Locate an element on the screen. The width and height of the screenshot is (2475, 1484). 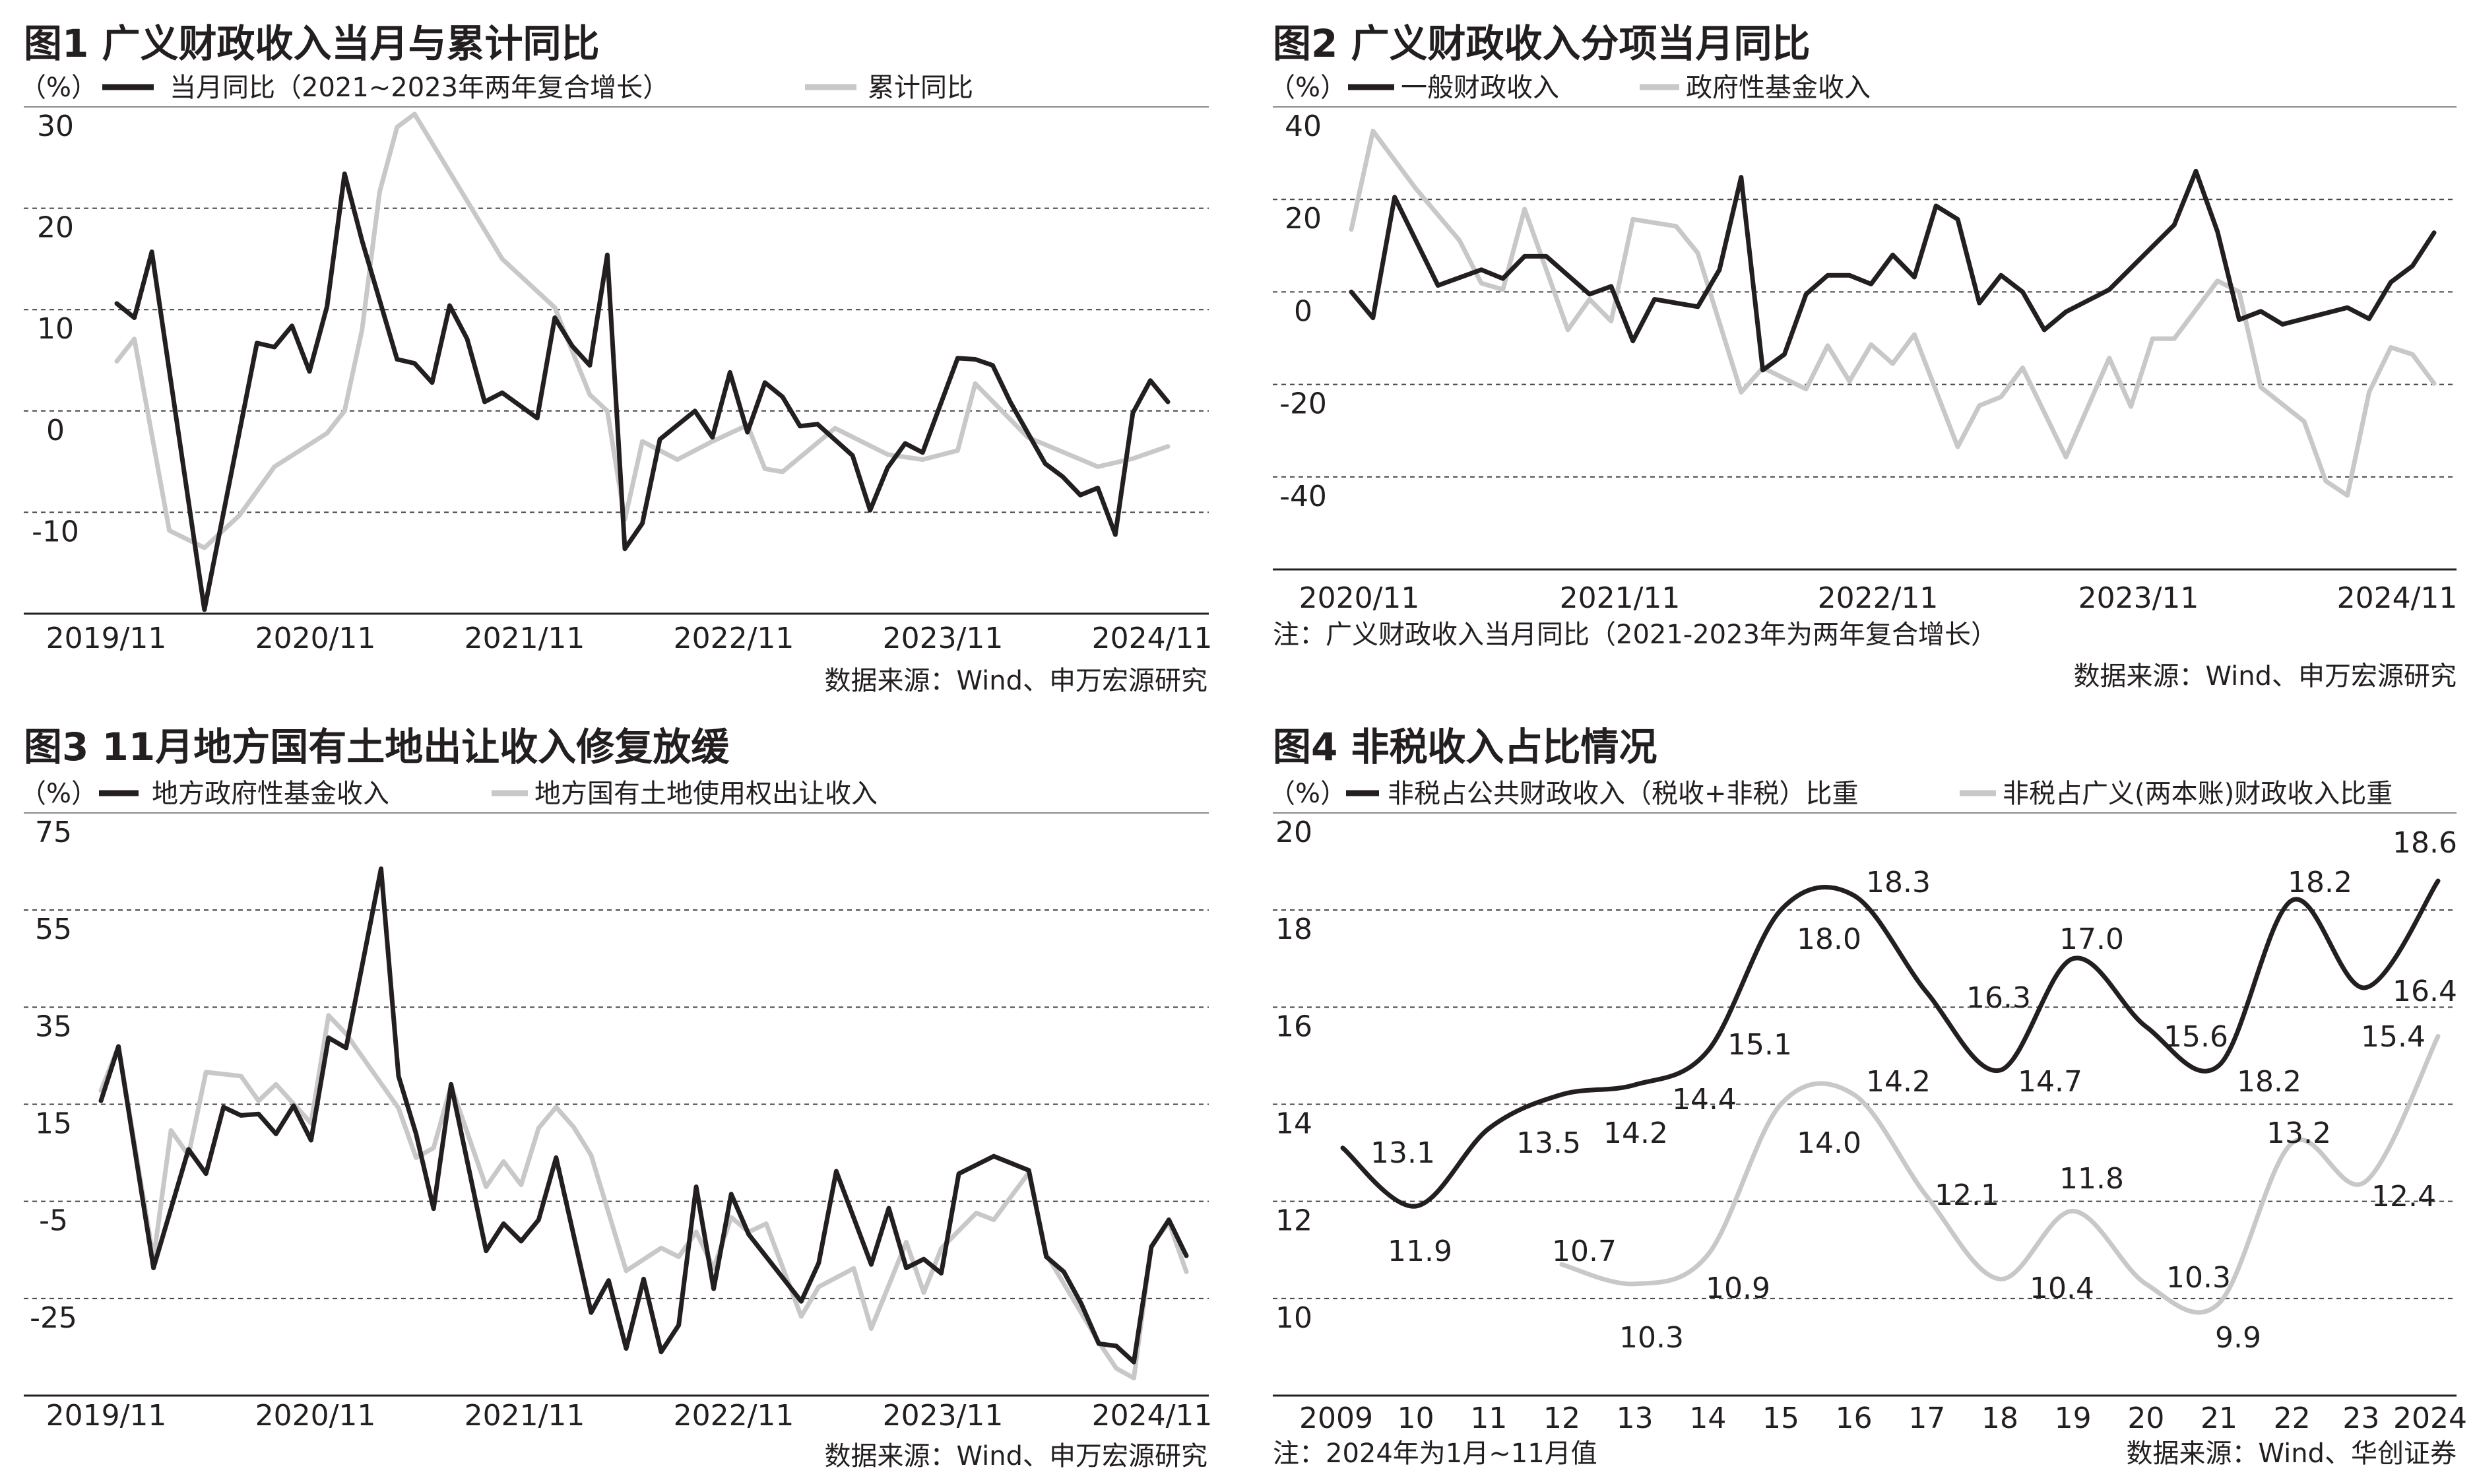
x-tick-label: 10 is located at coordinates (1416, 1418).